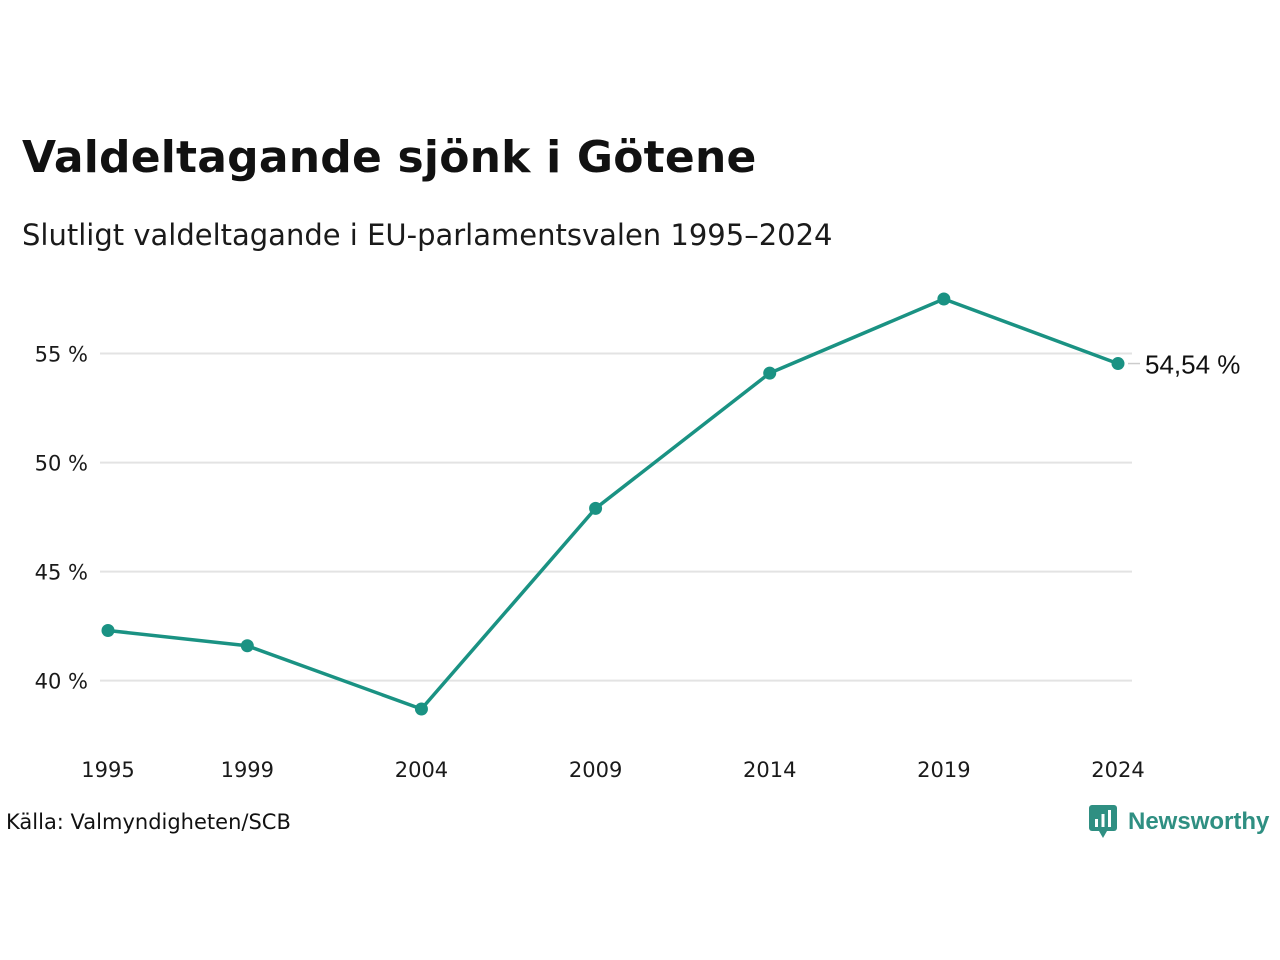 Image resolution: width=1280 pixels, height=960 pixels. What do you see at coordinates (61, 464) in the screenshot?
I see `y-tick-label: 50 %` at bounding box center [61, 464].